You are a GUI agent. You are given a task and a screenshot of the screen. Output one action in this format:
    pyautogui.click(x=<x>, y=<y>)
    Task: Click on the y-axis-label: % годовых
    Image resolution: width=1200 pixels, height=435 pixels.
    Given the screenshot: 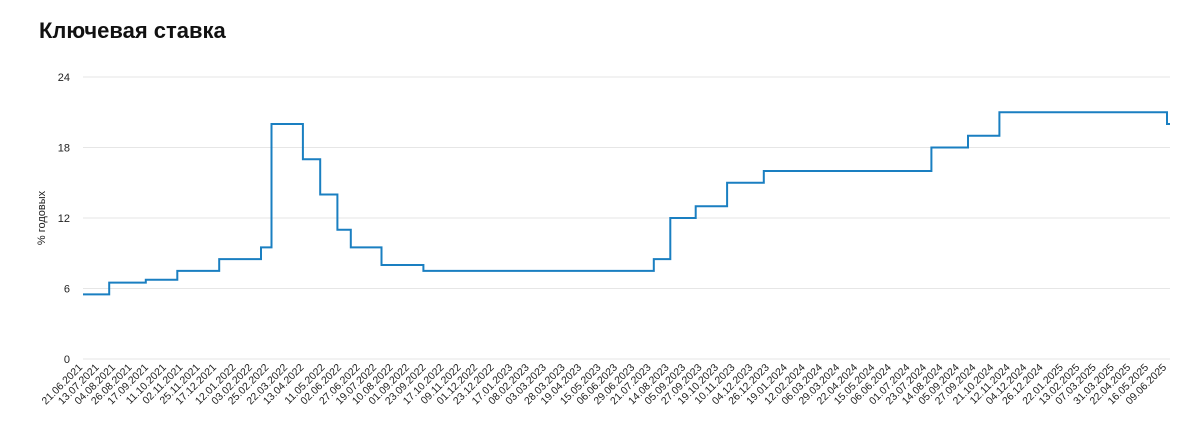 What is the action you would take?
    pyautogui.click(x=42, y=217)
    